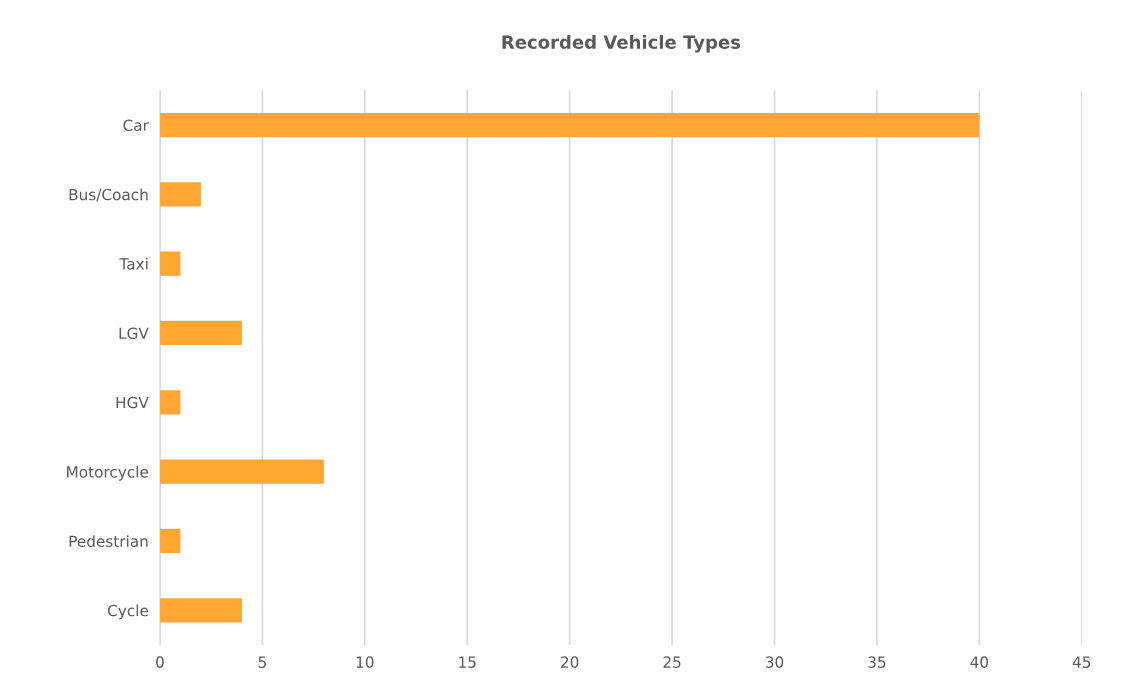 The image size is (1121, 695). What do you see at coordinates (132, 402) in the screenshot?
I see `y-tick-label: HGV` at bounding box center [132, 402].